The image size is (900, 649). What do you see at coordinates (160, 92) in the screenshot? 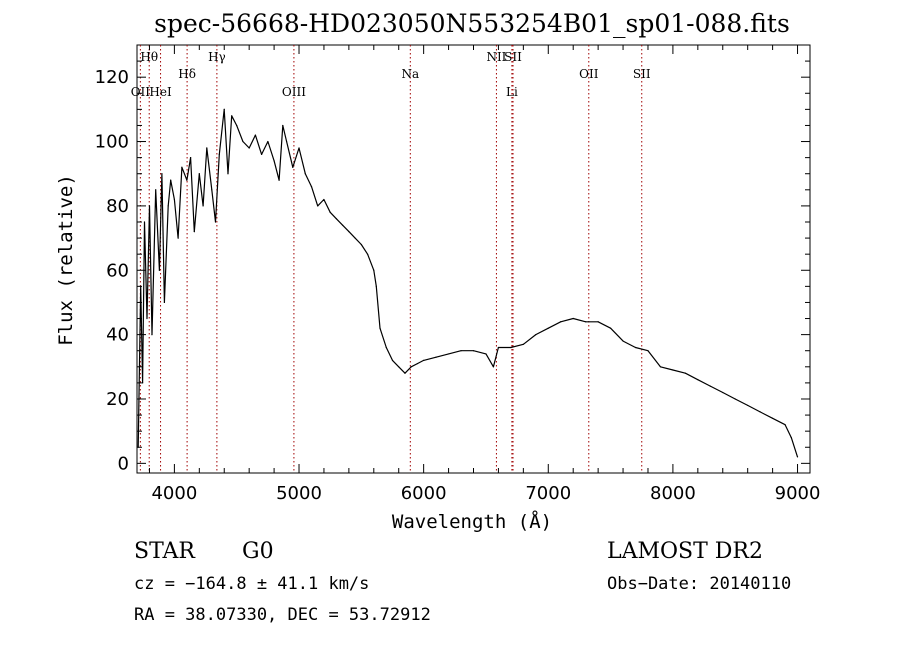
I see `spectral-line-label: HeI` at bounding box center [160, 92].